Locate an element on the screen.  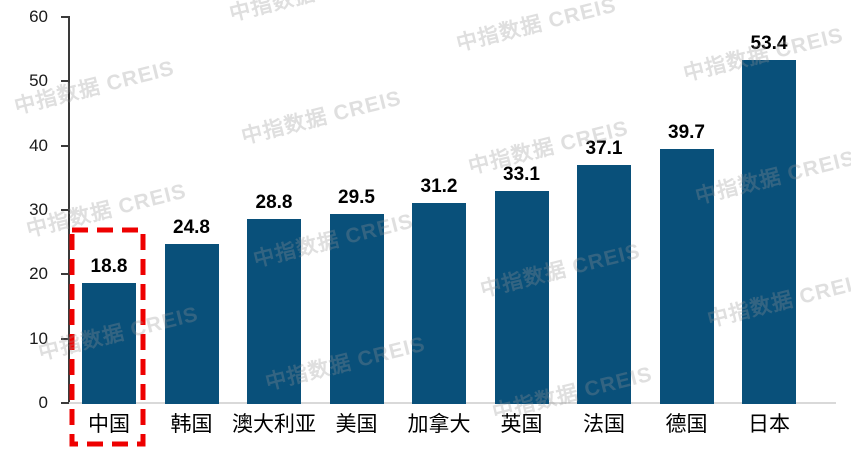
bar-英国 is located at coordinates (521, 297).